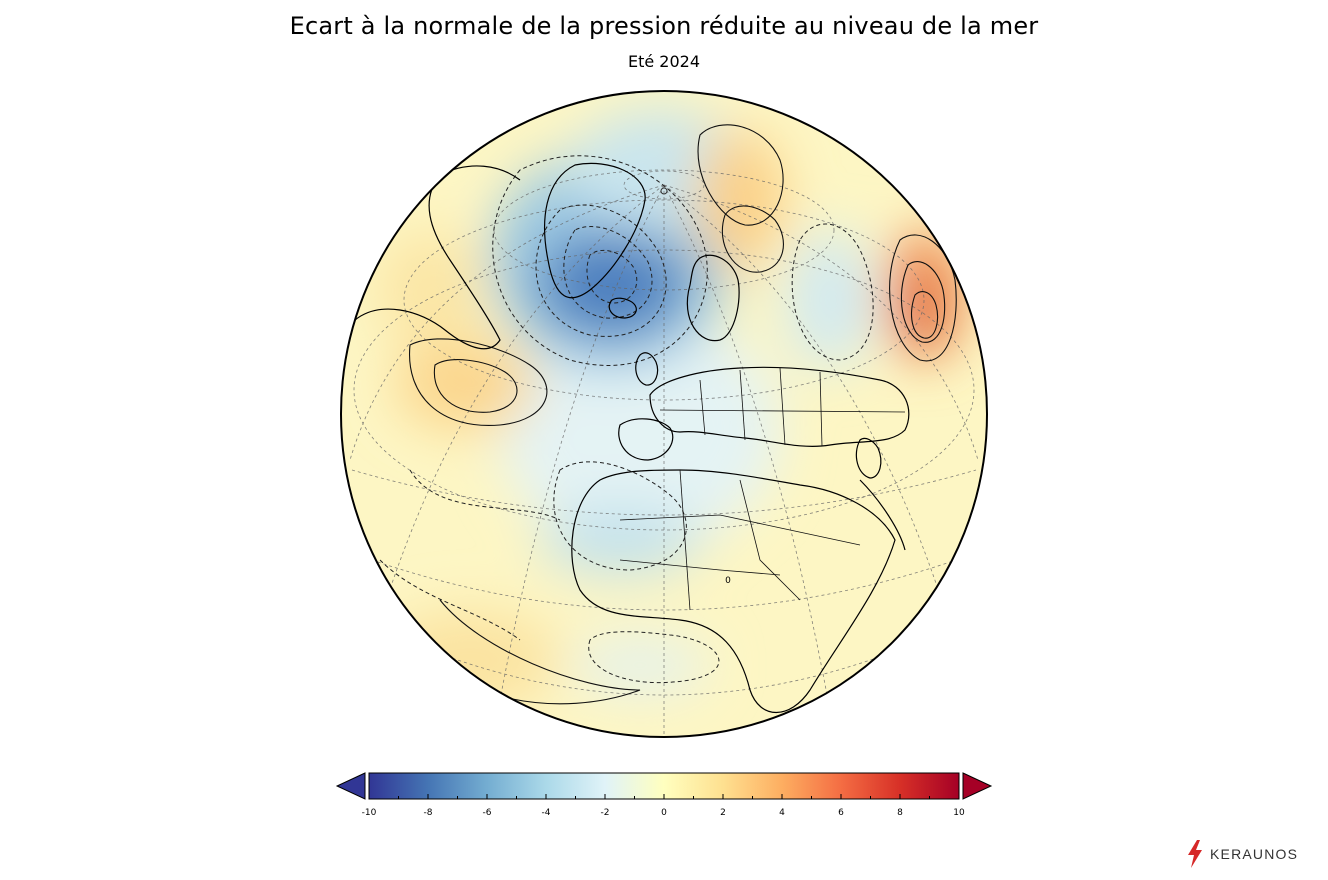 Image resolution: width=1328 pixels, height=880 pixels. Describe the element at coordinates (740, 200) in the screenshot. I see `anomaly-blob-scandinavia-high` at that location.